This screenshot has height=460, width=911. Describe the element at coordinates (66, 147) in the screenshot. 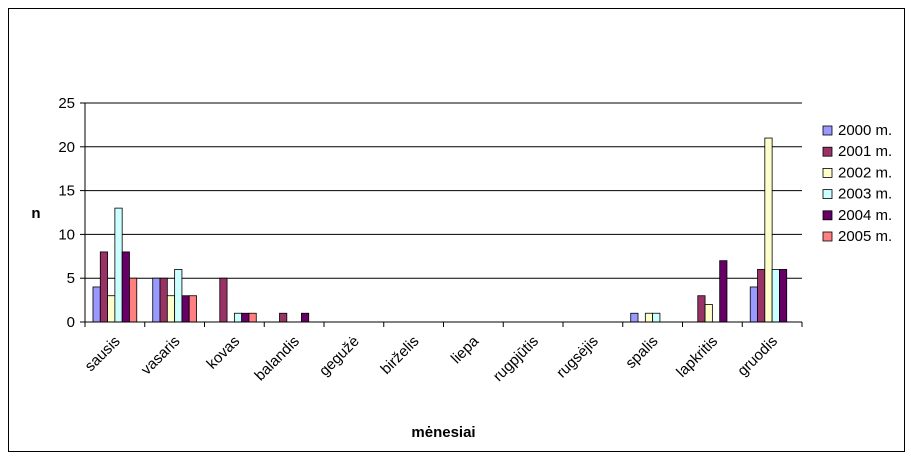

I see `y-tick-label: 20` at that location.